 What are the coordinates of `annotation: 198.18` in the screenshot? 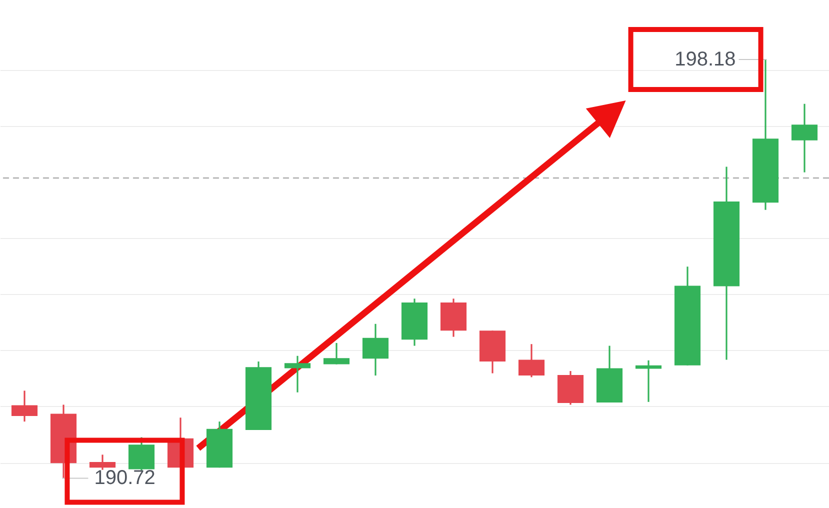 It's located at (705, 59).